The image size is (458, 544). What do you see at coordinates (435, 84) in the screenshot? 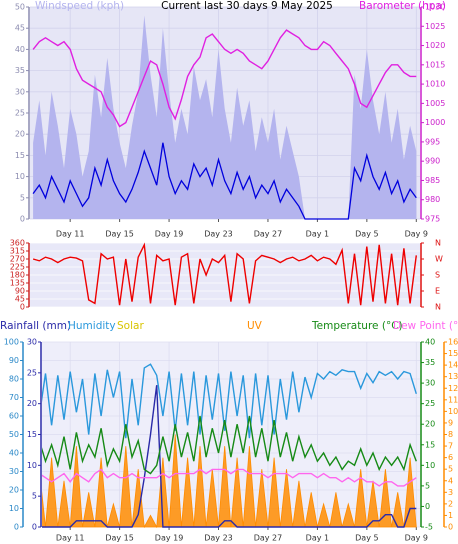
I see `y2-tick-label: 1010` at bounding box center [435, 84].